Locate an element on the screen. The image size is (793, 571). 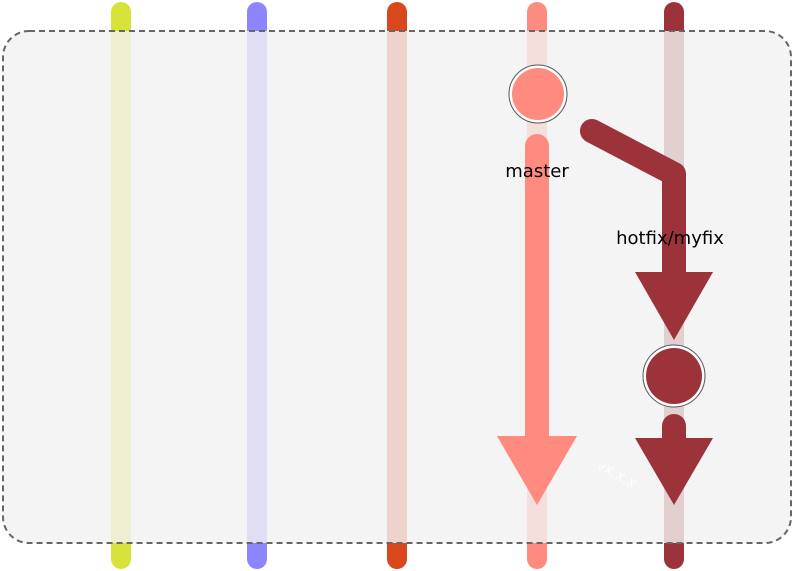
hotfix-label: hotfix/myfix is located at coordinates (670, 238).